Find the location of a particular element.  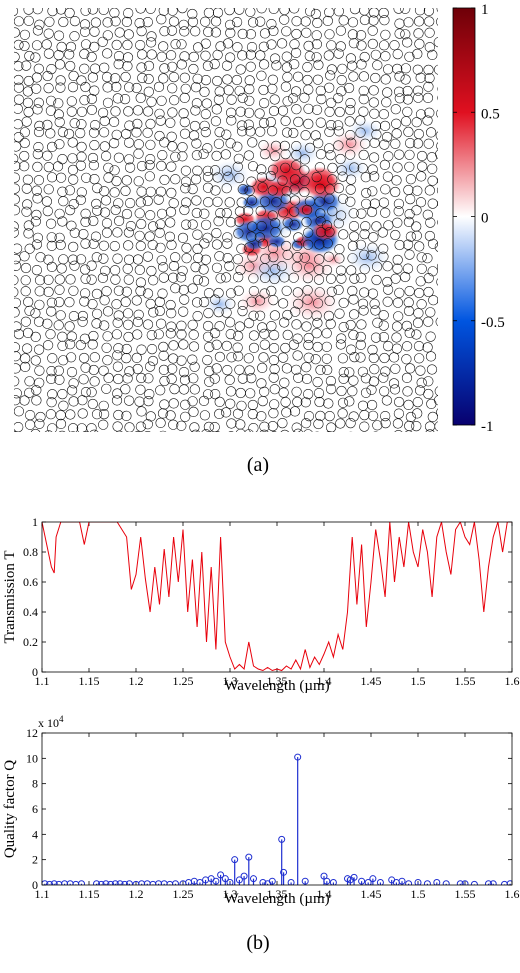

quality-frame is located at coordinates (277, 809).